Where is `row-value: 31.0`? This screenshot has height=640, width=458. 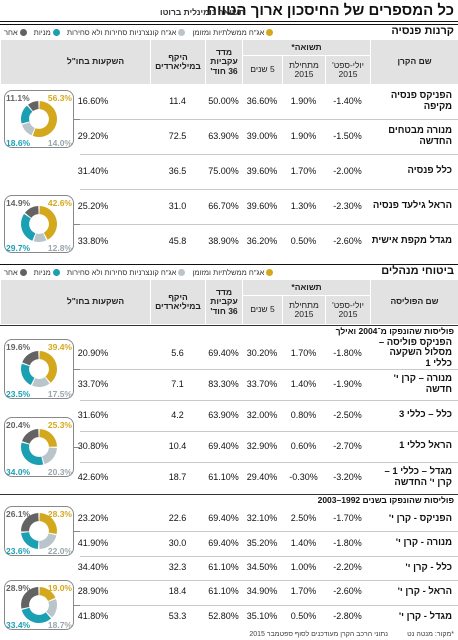
row-value: 31.0 is located at coordinates (177, 205).